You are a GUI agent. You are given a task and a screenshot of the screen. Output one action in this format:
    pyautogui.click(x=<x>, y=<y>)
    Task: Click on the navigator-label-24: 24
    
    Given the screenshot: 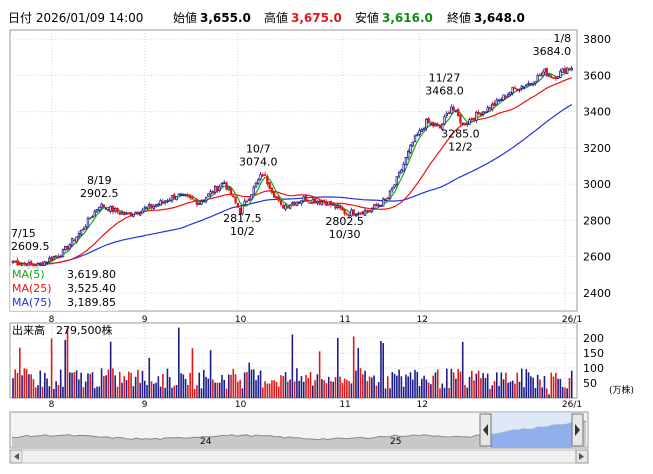 What is the action you would take?
    pyautogui.click(x=206, y=442)
    